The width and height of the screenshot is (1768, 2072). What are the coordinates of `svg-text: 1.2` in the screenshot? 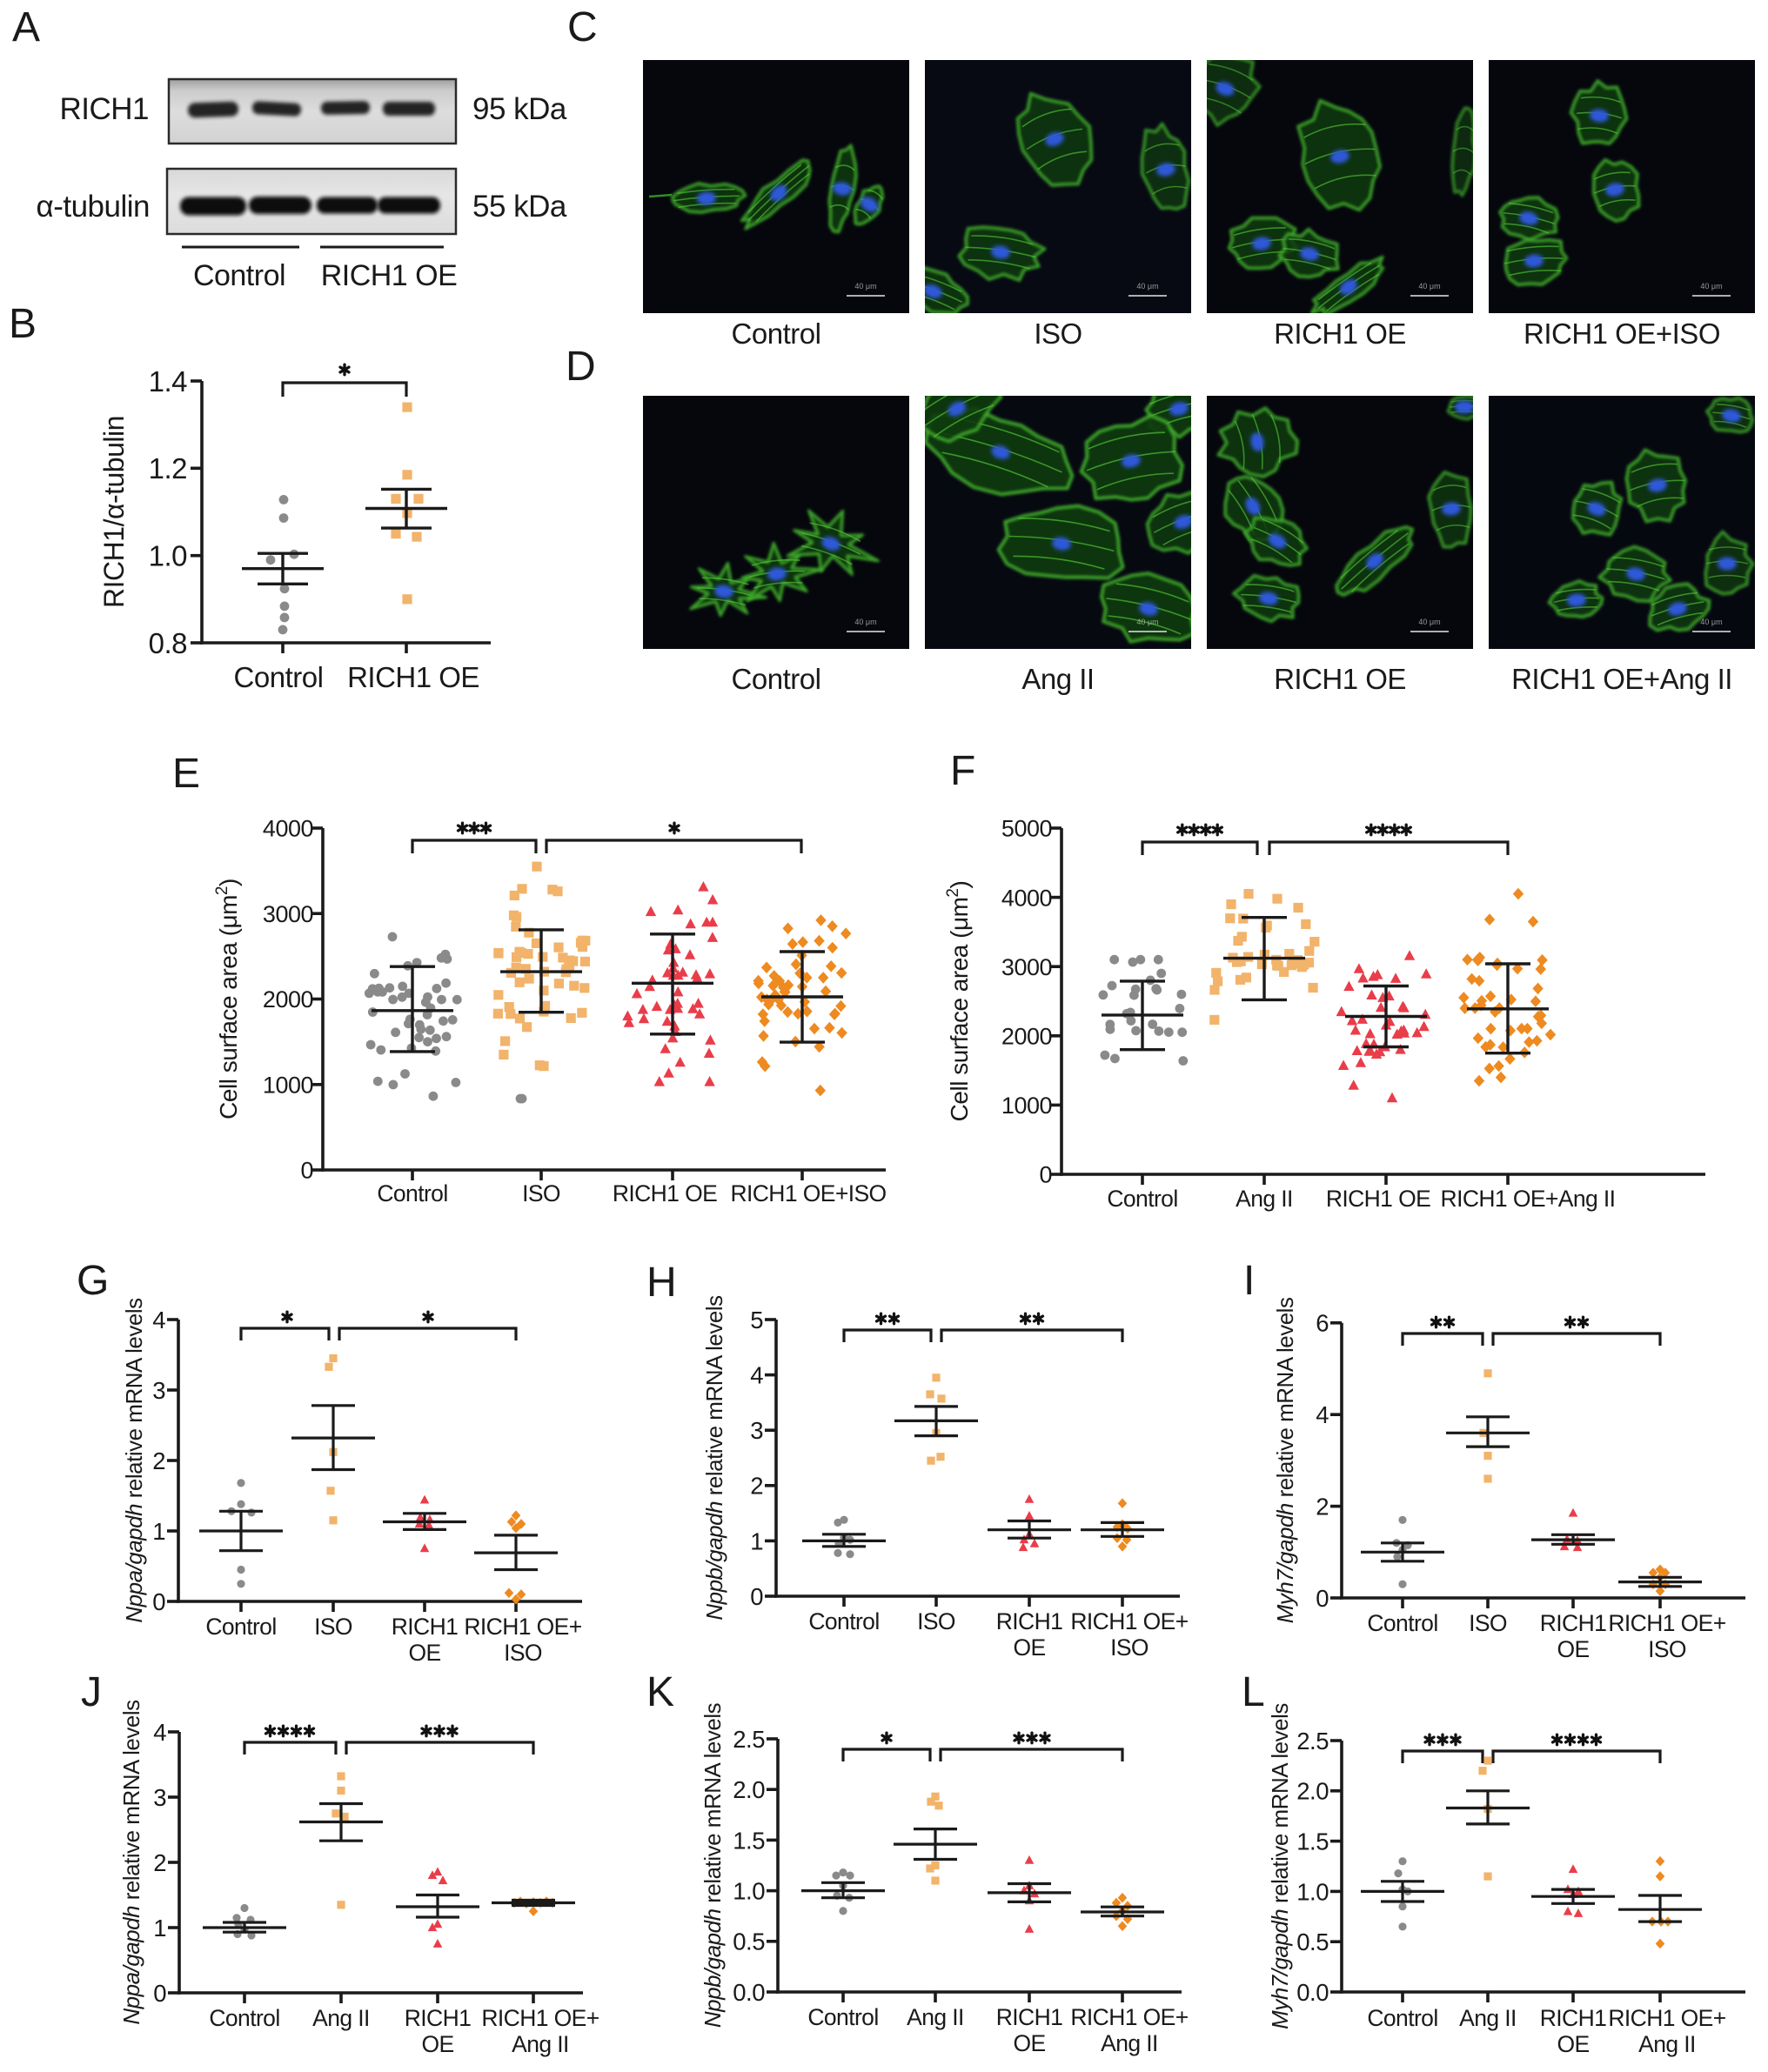 It's located at (168, 468).